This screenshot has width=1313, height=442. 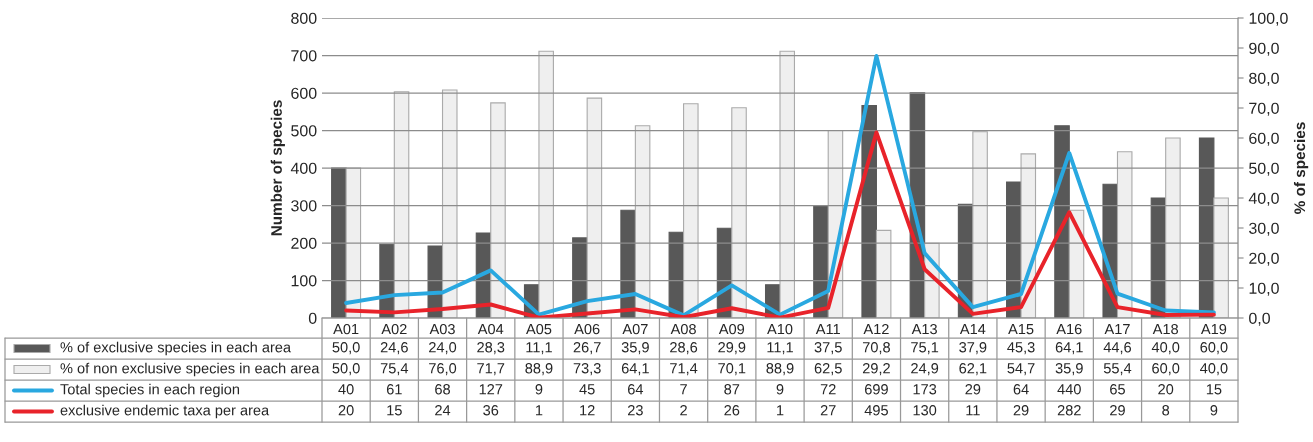 I want to click on y2-tick-label: 10,0, so click(x=1264, y=289).